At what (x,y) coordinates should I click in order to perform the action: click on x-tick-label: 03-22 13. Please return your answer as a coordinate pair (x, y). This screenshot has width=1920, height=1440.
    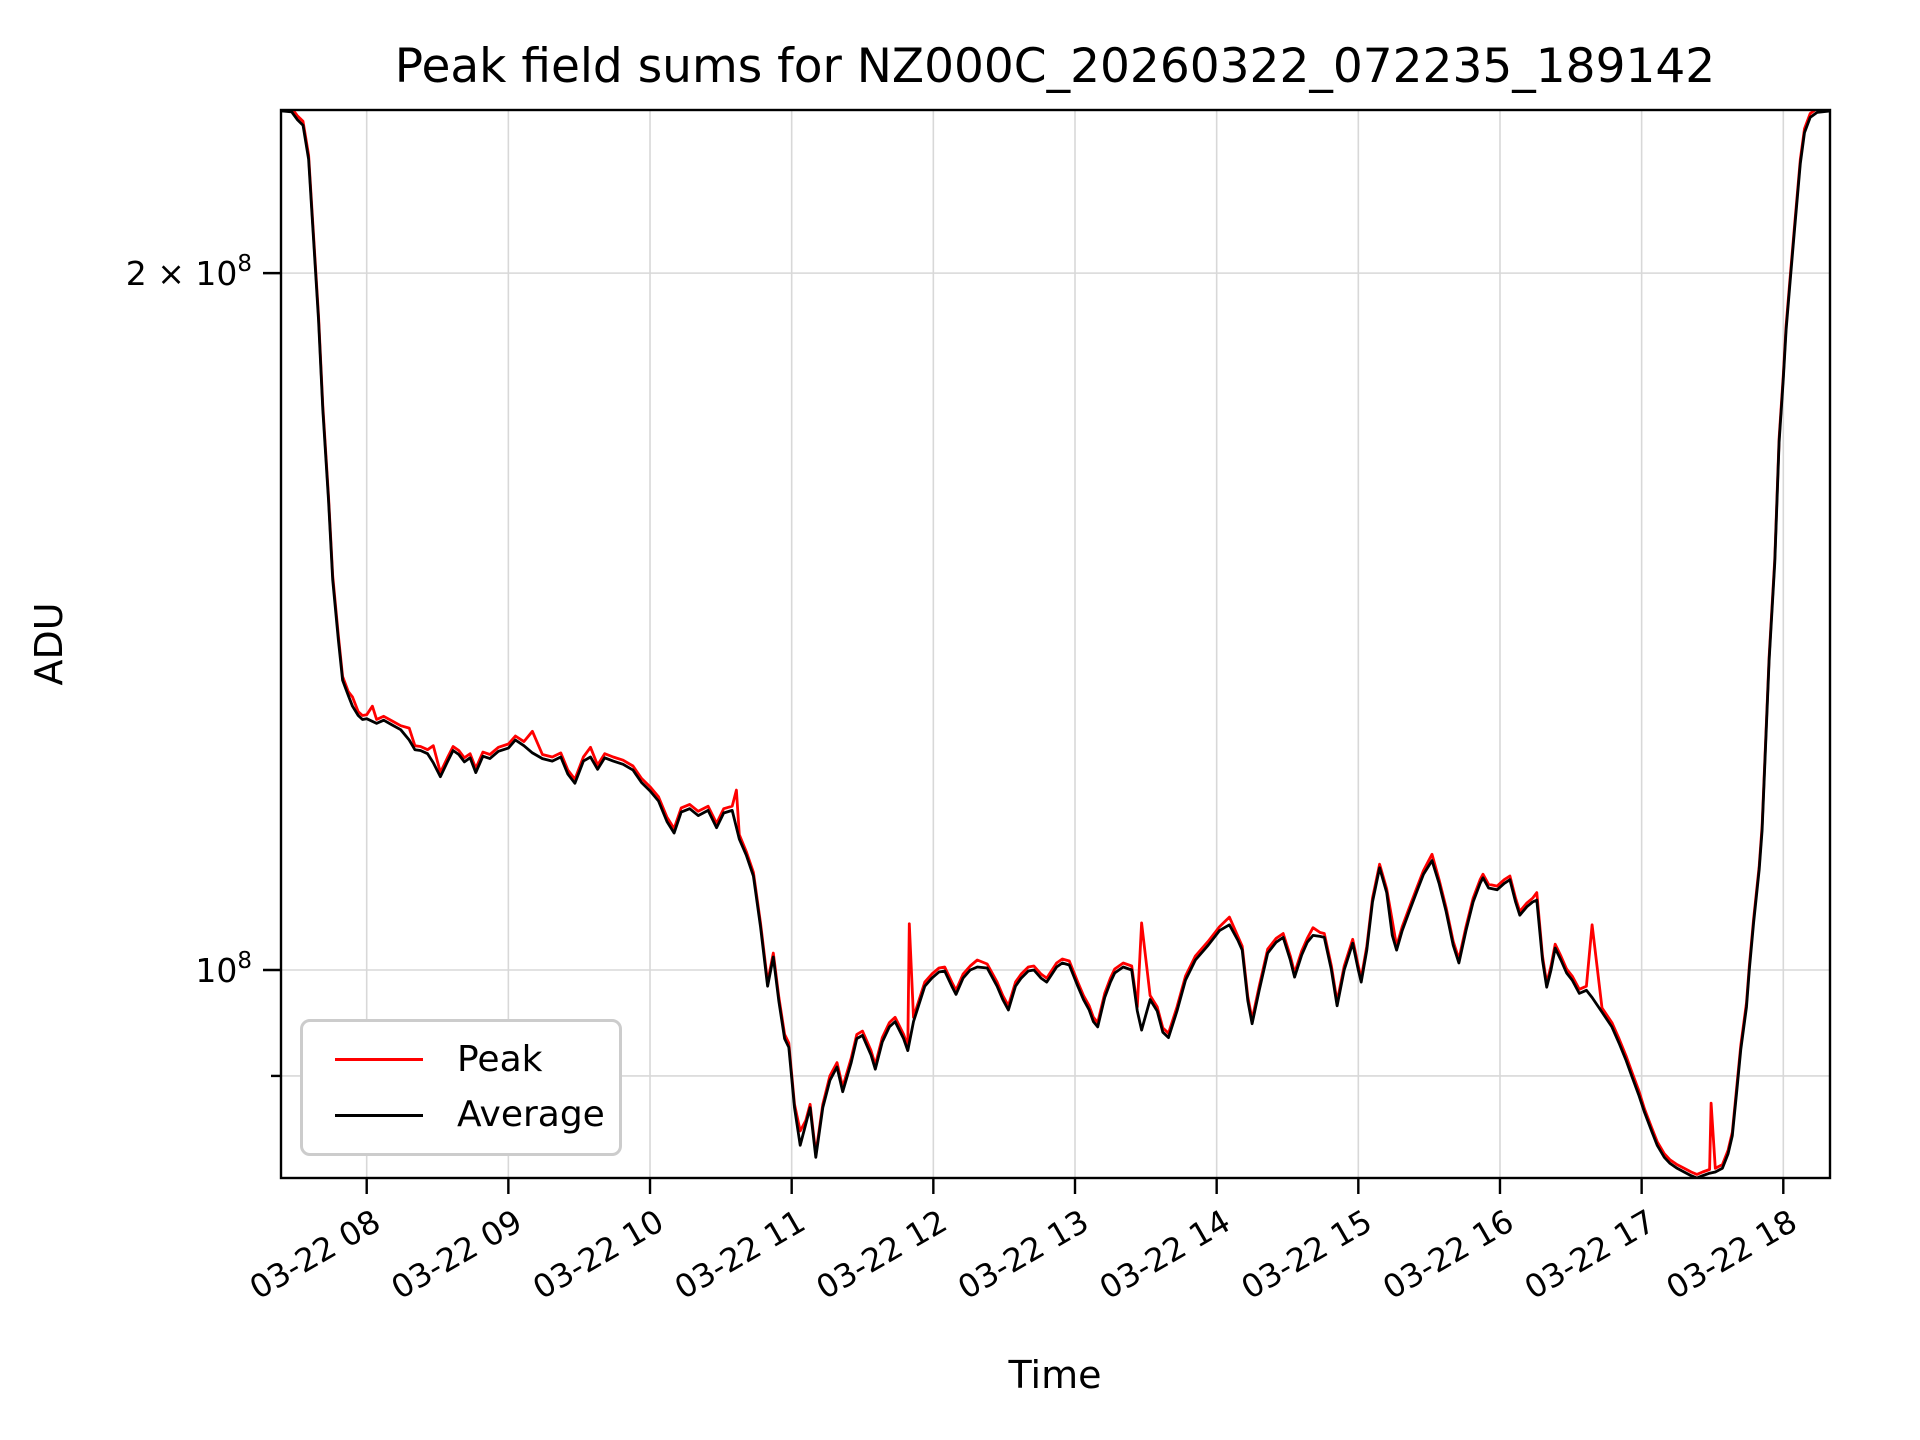
    Looking at the image, I should click on (1023, 1254).